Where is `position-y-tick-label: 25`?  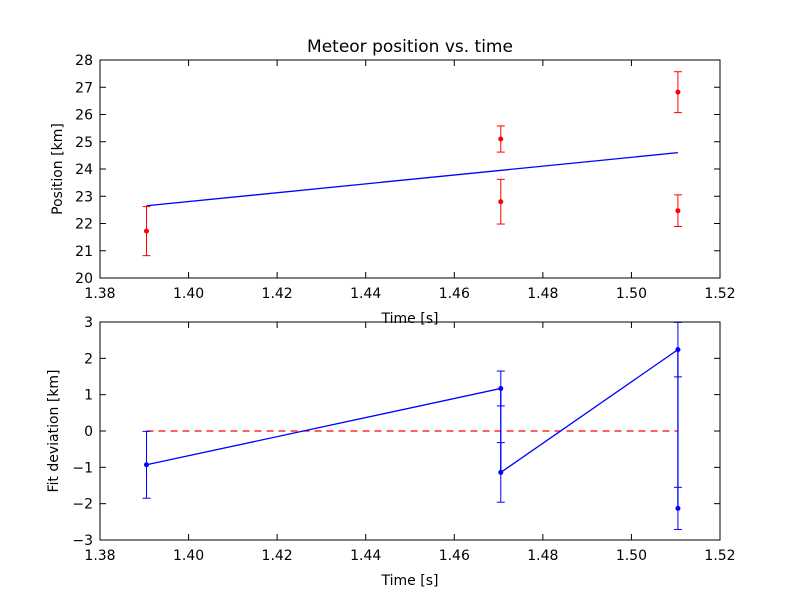 position-y-tick-label: 25 is located at coordinates (84, 143).